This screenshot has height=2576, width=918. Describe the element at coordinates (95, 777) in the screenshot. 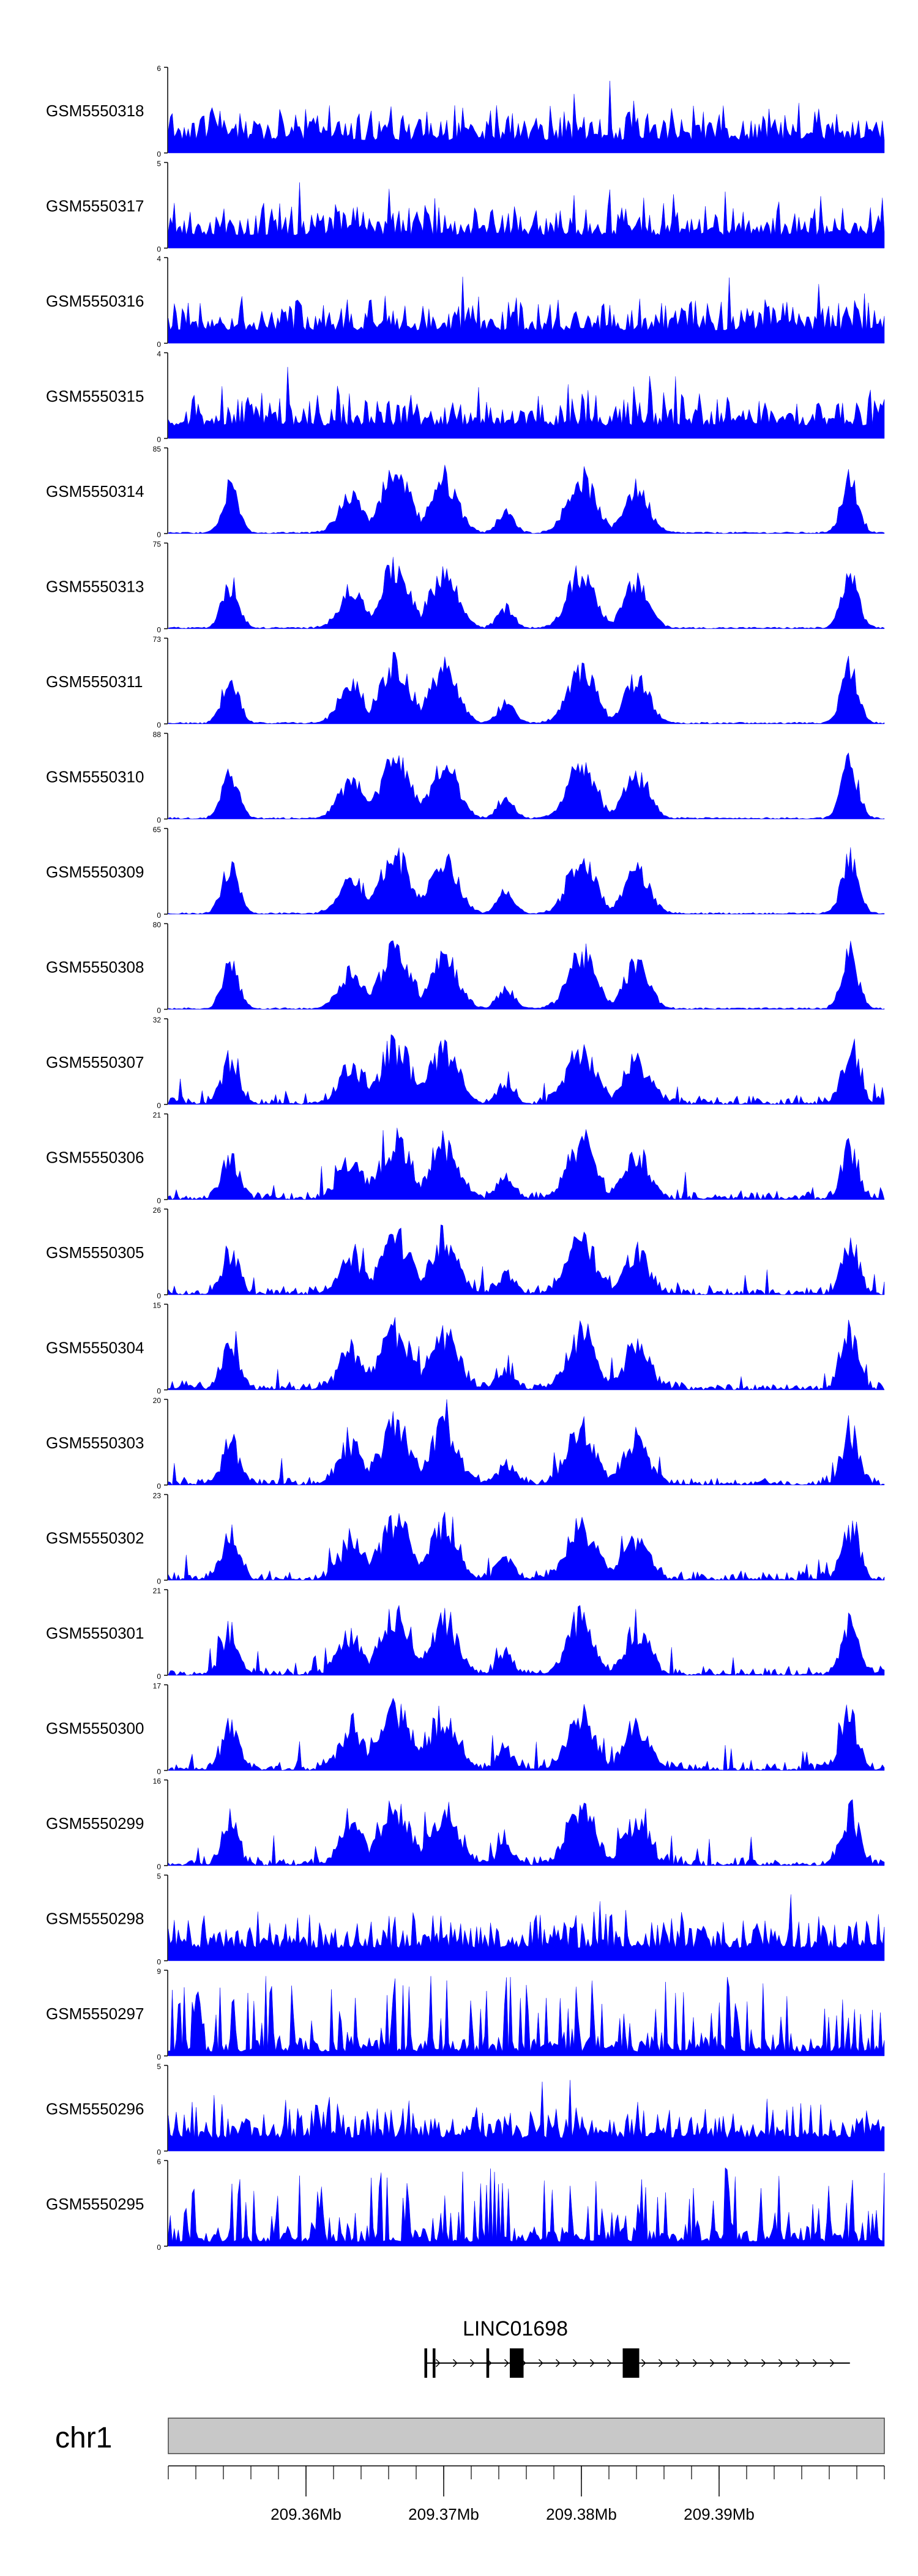

I see `track-label: GSM5550310` at that location.